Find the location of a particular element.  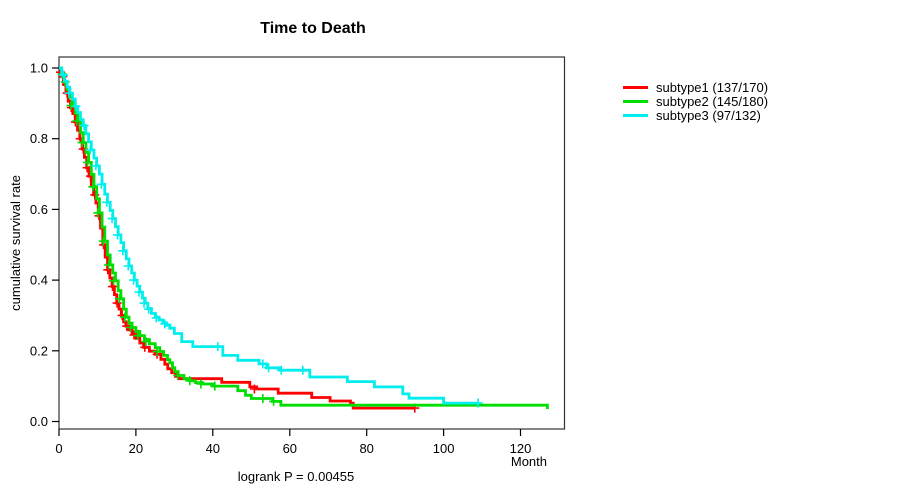

x-tick-label: 60 is located at coordinates (290, 448).